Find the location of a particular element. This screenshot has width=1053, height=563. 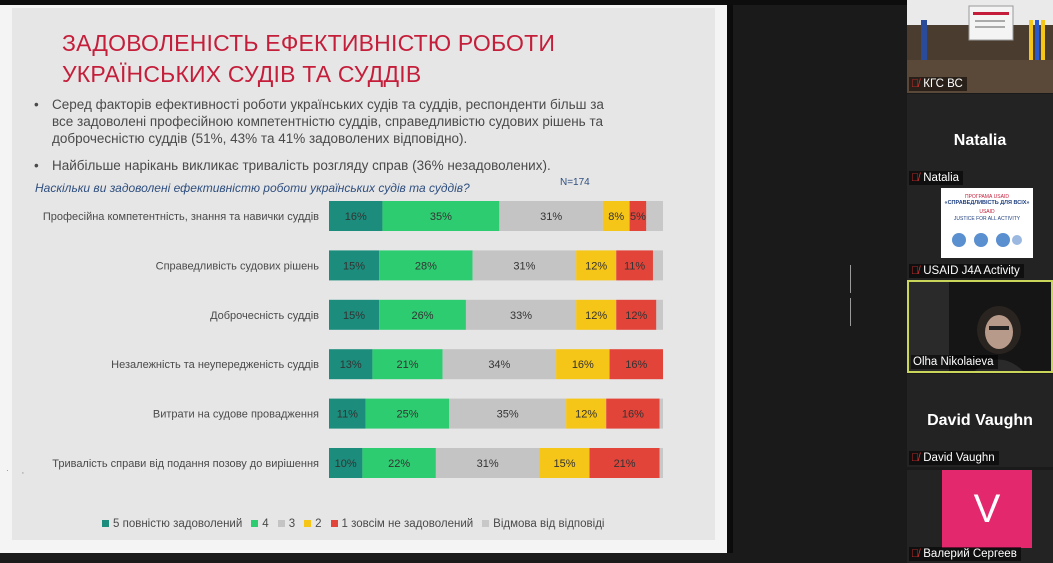

panel-resize-handle-icon is located at coordinates (852, 295).